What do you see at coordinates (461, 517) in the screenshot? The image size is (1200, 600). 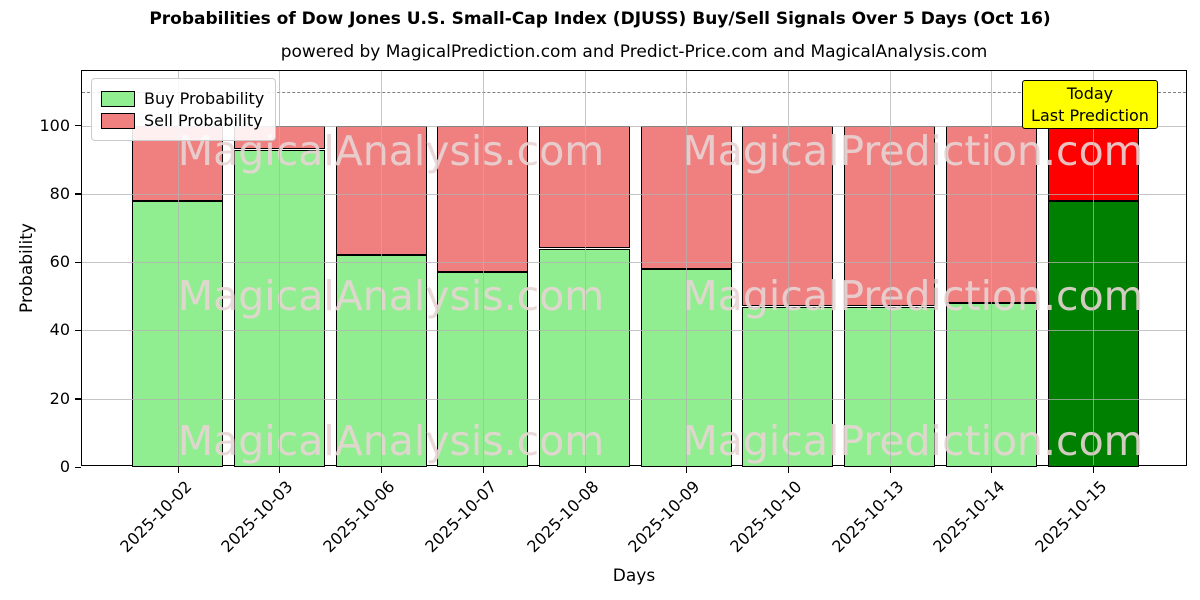 I see `x-tick-label: 2025-10-07` at bounding box center [461, 517].